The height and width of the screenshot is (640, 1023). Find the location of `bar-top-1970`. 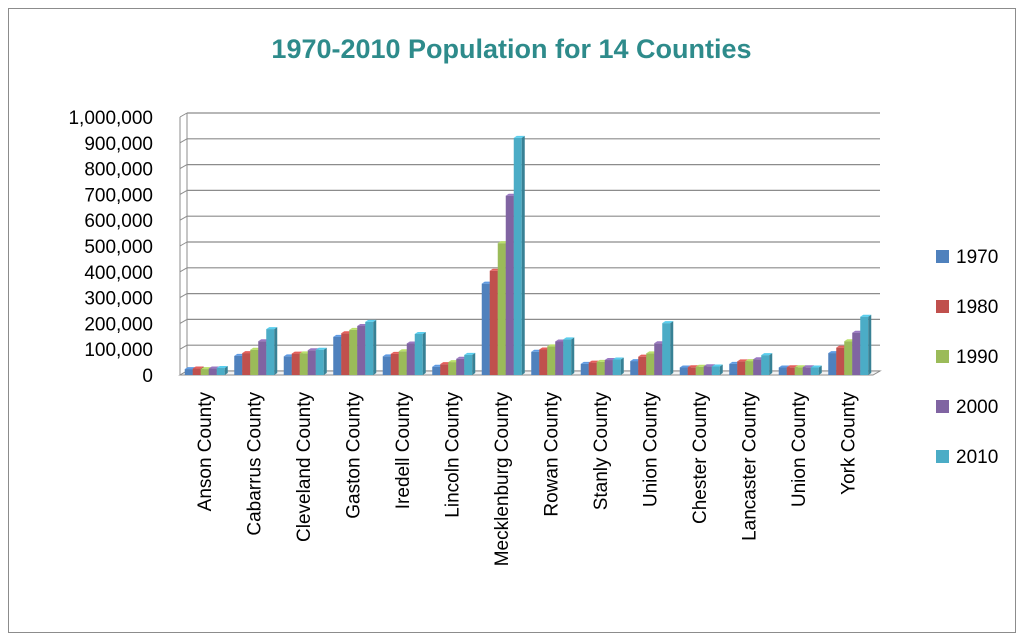

bar-top-1970 is located at coordinates (685, 366).